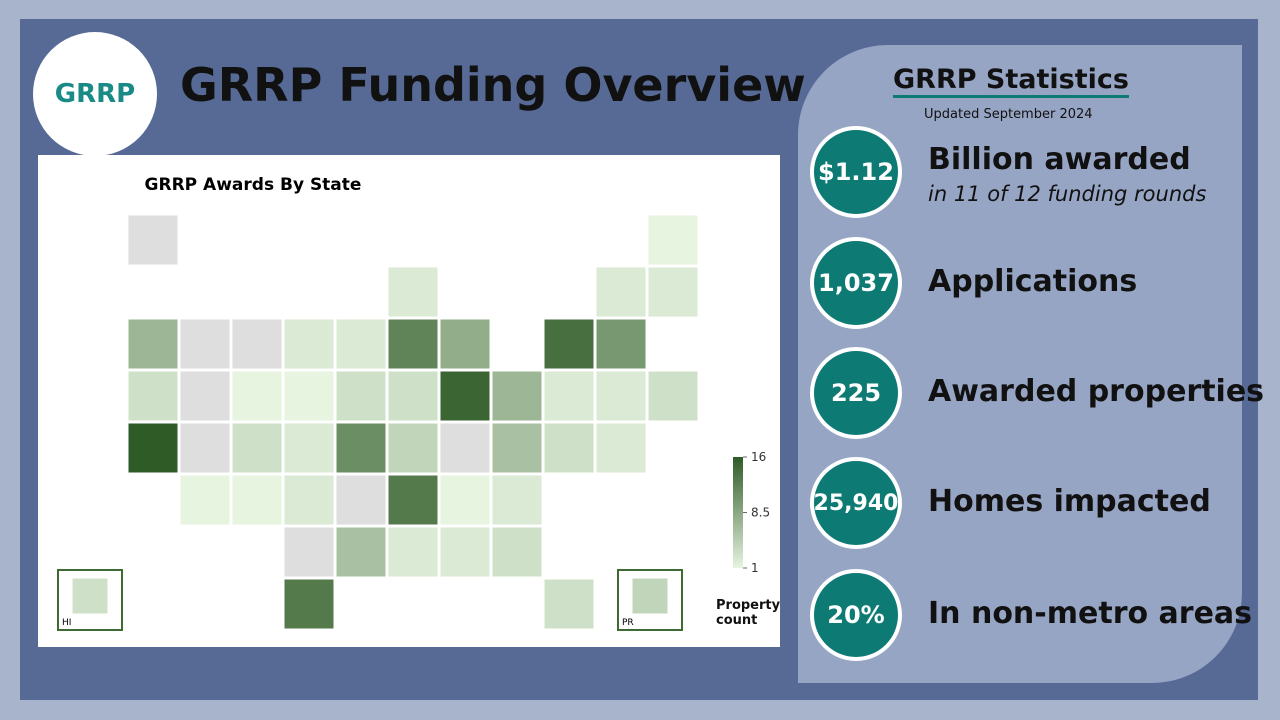  I want to click on stat-label: Applications, so click(1033, 281).